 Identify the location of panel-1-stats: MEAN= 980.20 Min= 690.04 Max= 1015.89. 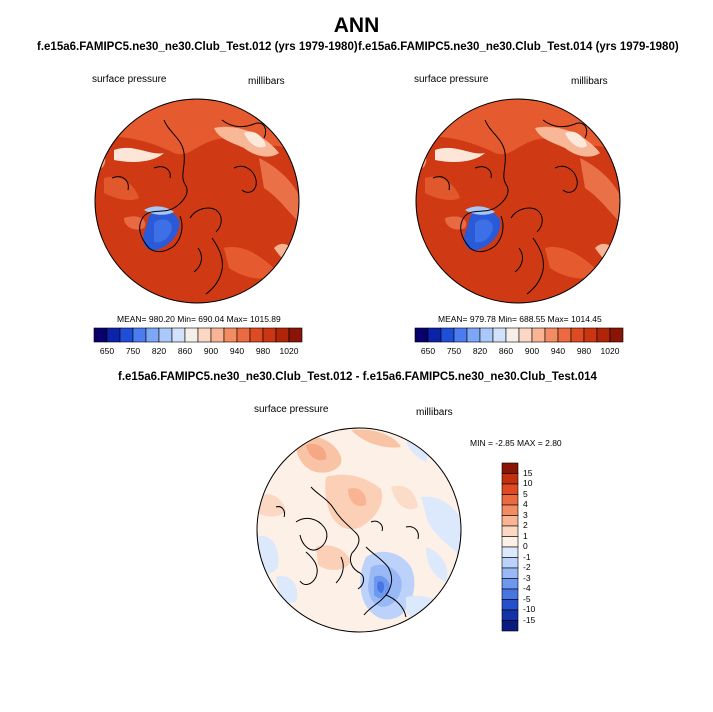
(199, 319).